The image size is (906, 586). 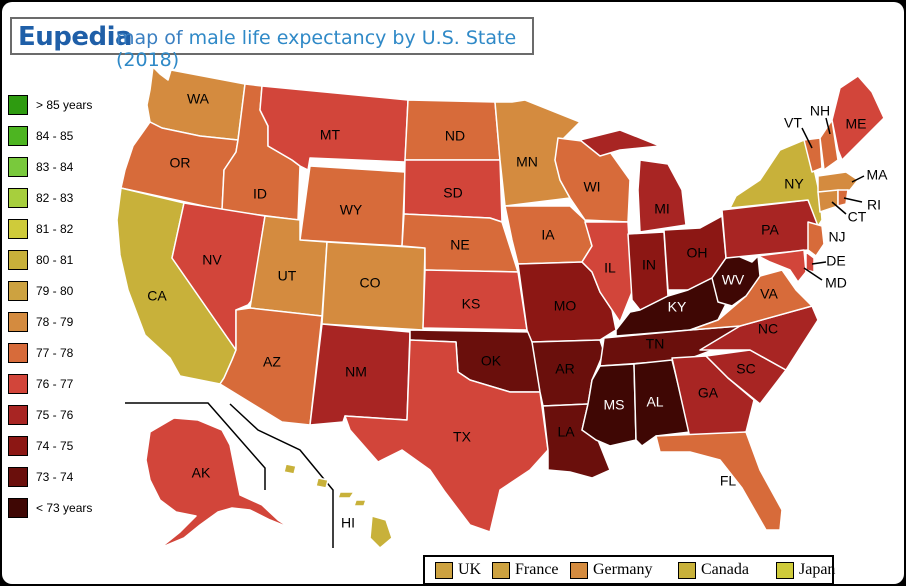 I want to click on label-az: AZ, so click(x=272, y=362).